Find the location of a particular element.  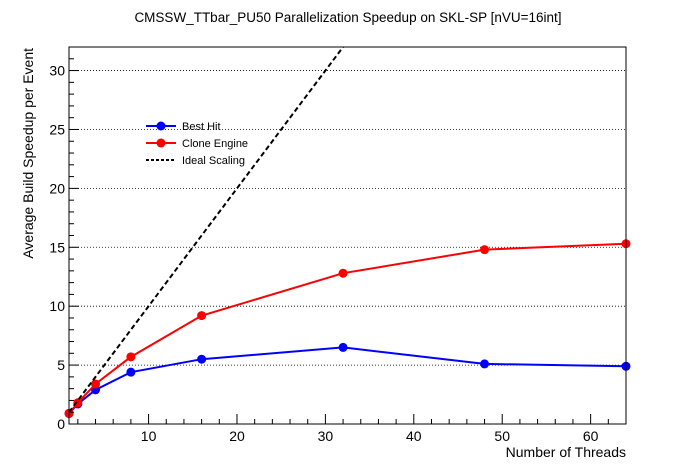

legend-label: Clone Engine is located at coordinates (215, 144).